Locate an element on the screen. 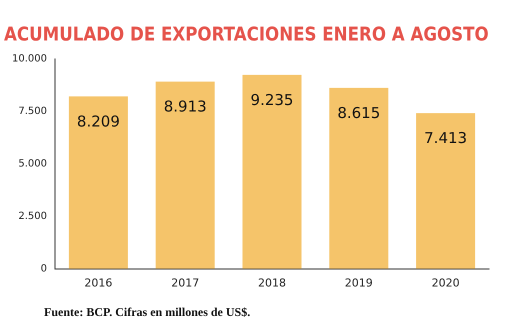 This screenshot has width=507, height=320. x-tick-label: 2017 is located at coordinates (185, 283).